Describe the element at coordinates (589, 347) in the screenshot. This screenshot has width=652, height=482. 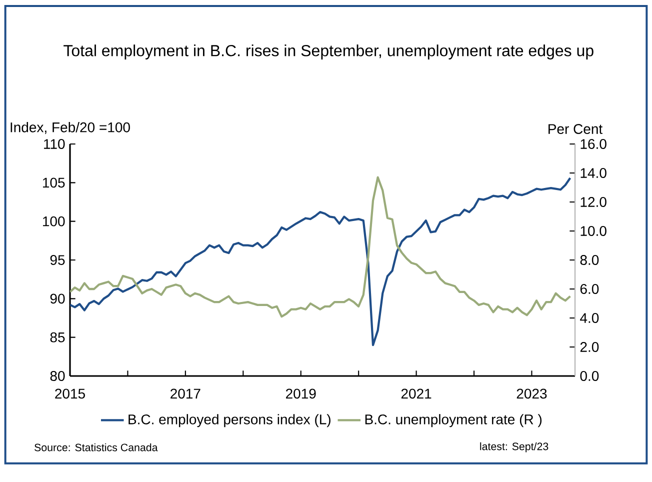
I see `y2-tick-label: 2.0` at that location.